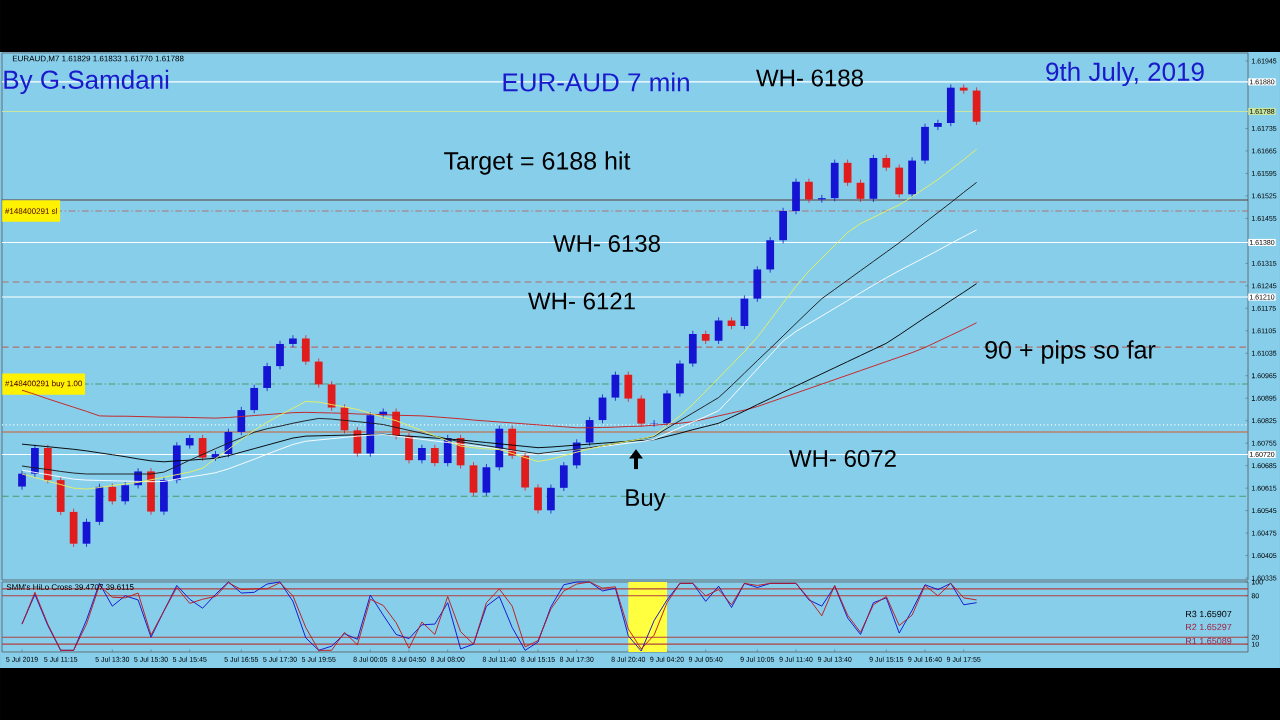 The width and height of the screenshot is (1280, 720). What do you see at coordinates (30, 211) in the screenshot?
I see `ref-line-label: #148400291 sl` at bounding box center [30, 211].